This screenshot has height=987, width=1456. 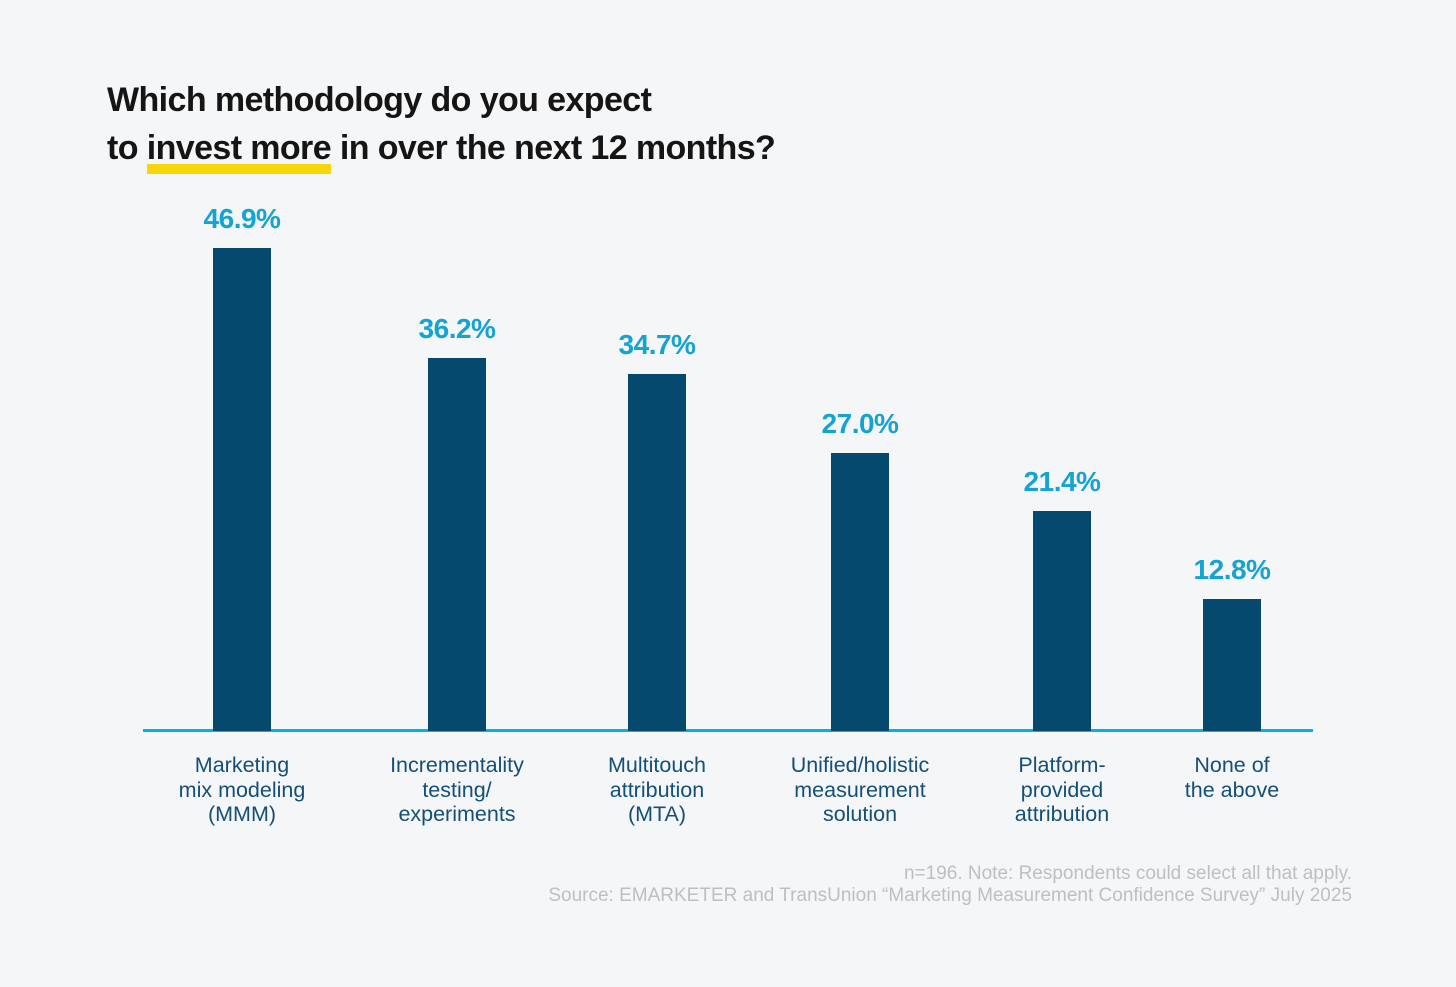 I want to click on title-highlighted-phrase: invest more, so click(x=239, y=151).